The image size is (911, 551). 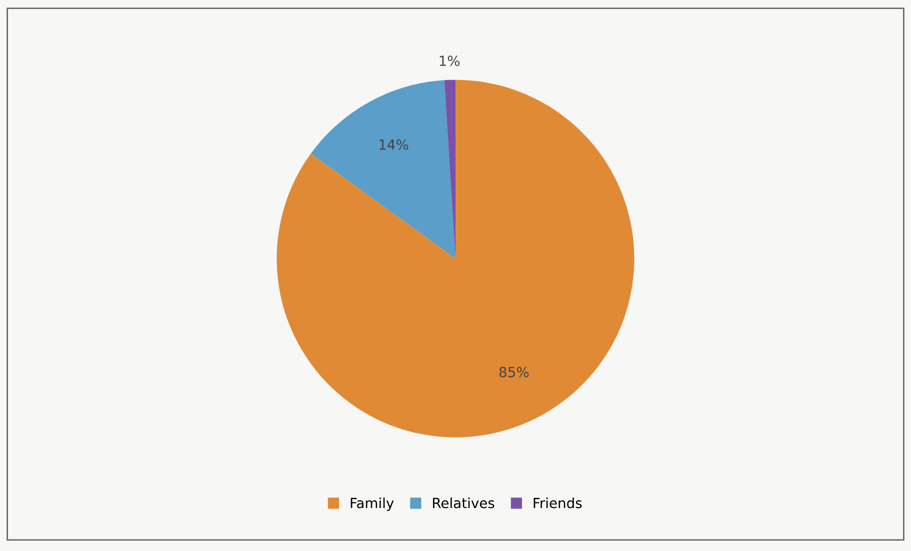 I want to click on legend-label: Family, so click(x=372, y=504).